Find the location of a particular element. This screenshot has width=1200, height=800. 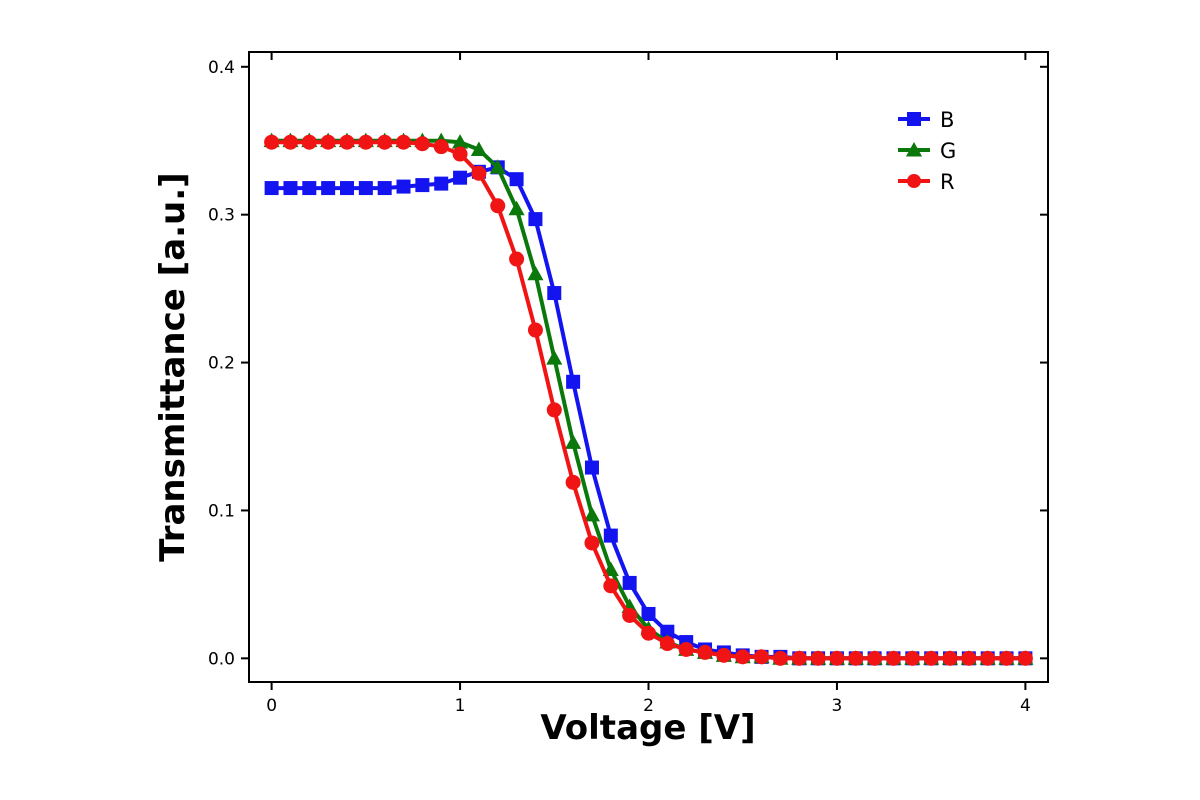

x-axis-title: Voltage [V] is located at coordinates (647, 728).